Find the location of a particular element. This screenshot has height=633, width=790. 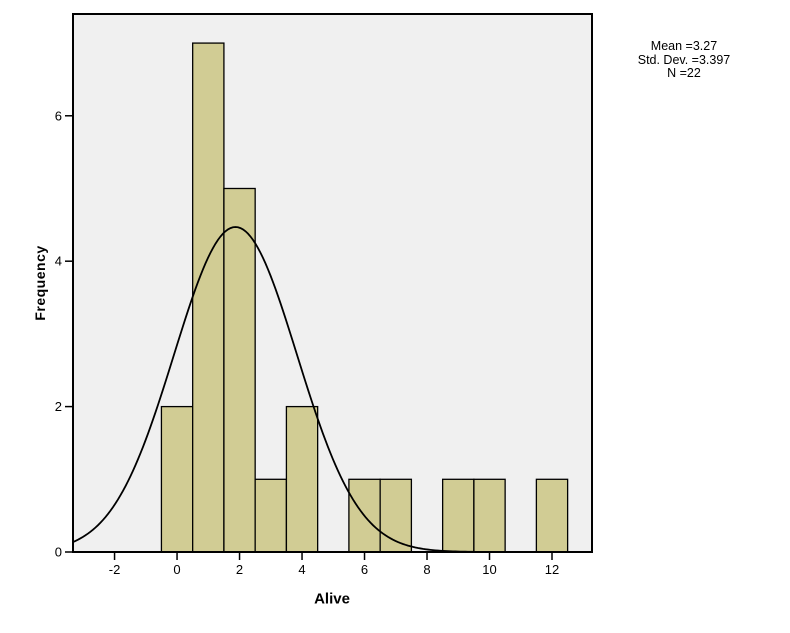

y-tick-label: 2 is located at coordinates (58, 406).